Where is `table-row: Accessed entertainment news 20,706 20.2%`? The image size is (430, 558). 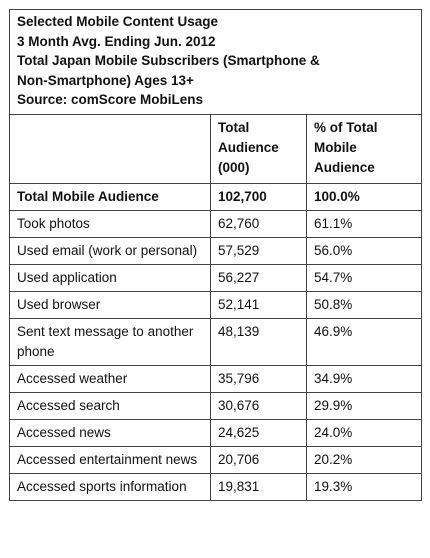
table-row: Accessed entertainment news 20,706 20.2% is located at coordinates (215, 459).